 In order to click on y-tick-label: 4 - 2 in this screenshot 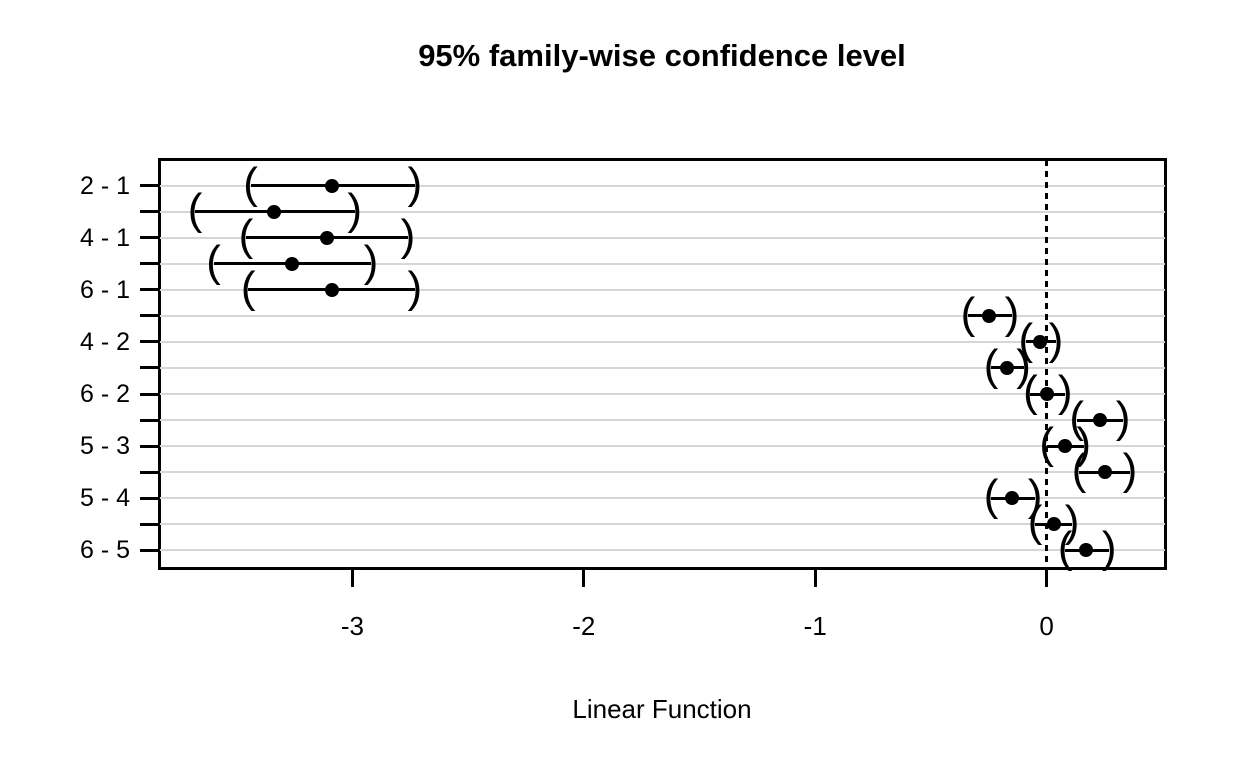, I will do `click(104, 341)`.